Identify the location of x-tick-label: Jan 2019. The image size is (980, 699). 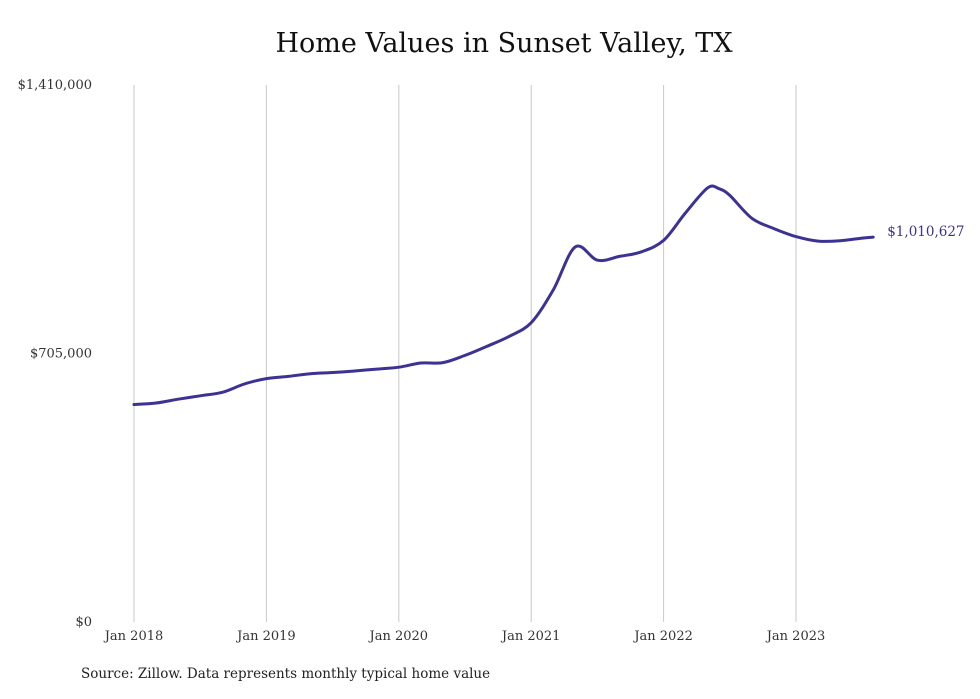
(265, 636).